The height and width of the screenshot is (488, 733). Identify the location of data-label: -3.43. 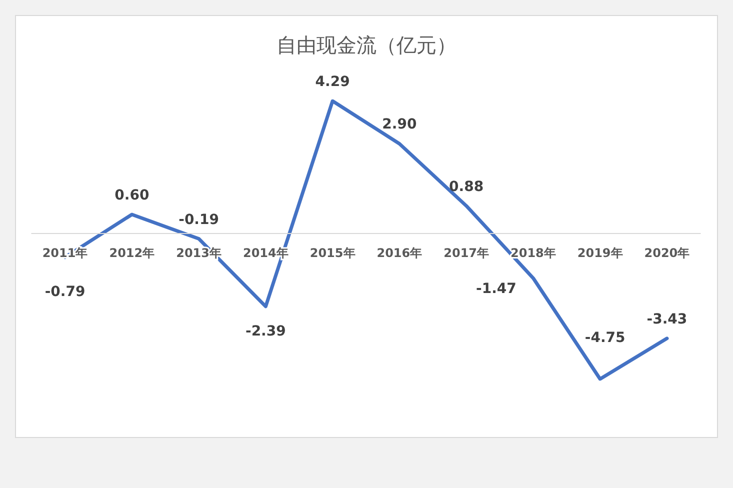
(667, 319).